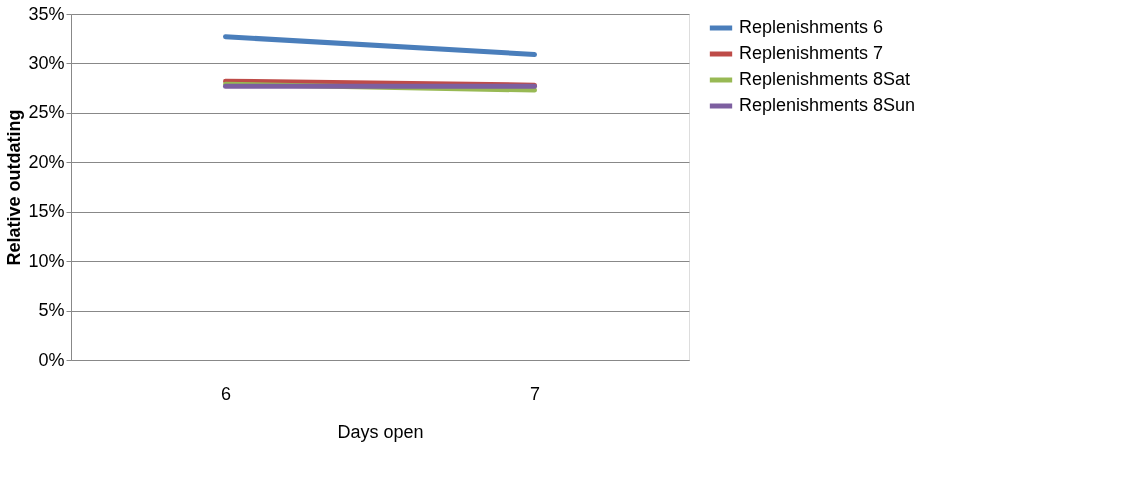 The image size is (1121, 492). What do you see at coordinates (811, 27) in the screenshot?
I see `legend-label: Replenishments 6` at bounding box center [811, 27].